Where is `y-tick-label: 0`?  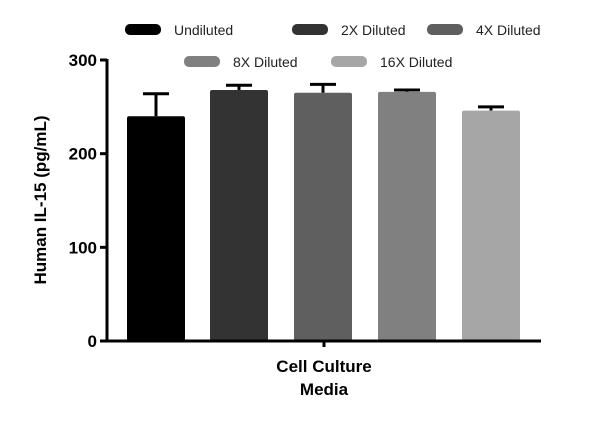
y-tick-label: 0 is located at coordinates (92, 341).